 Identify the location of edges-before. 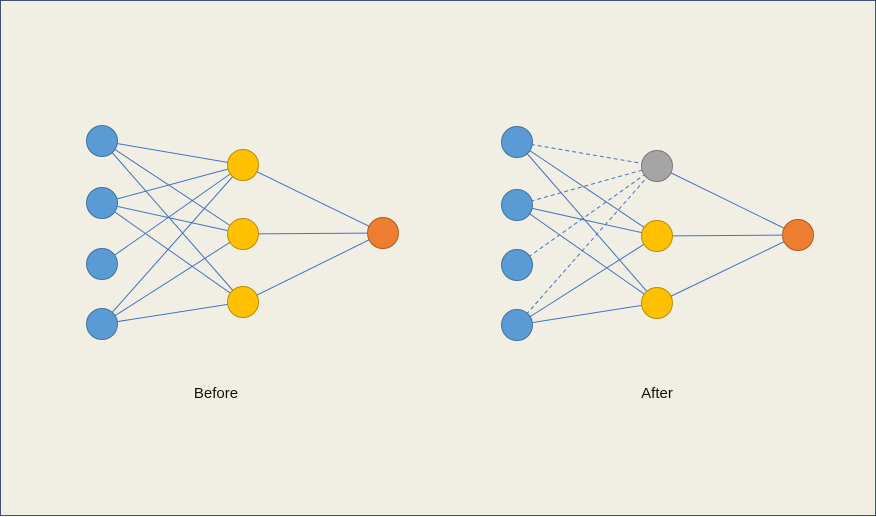
(242, 232).